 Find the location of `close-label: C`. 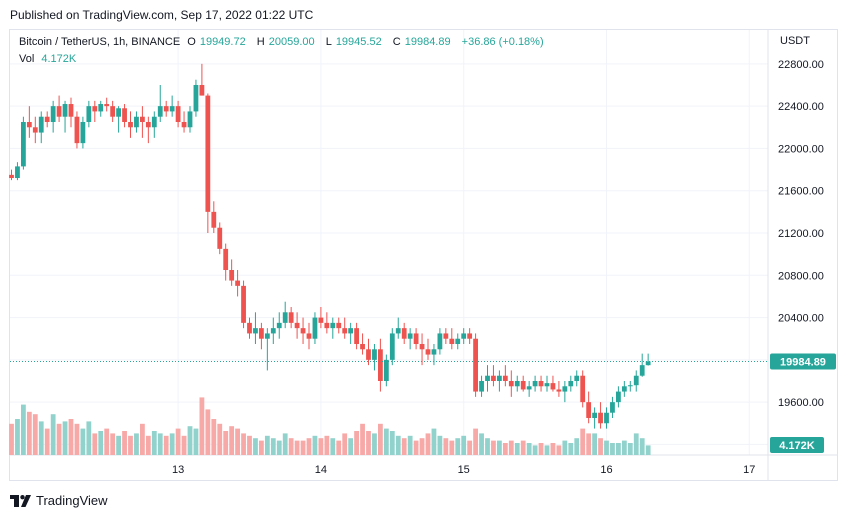

close-label: C is located at coordinates (396, 42).